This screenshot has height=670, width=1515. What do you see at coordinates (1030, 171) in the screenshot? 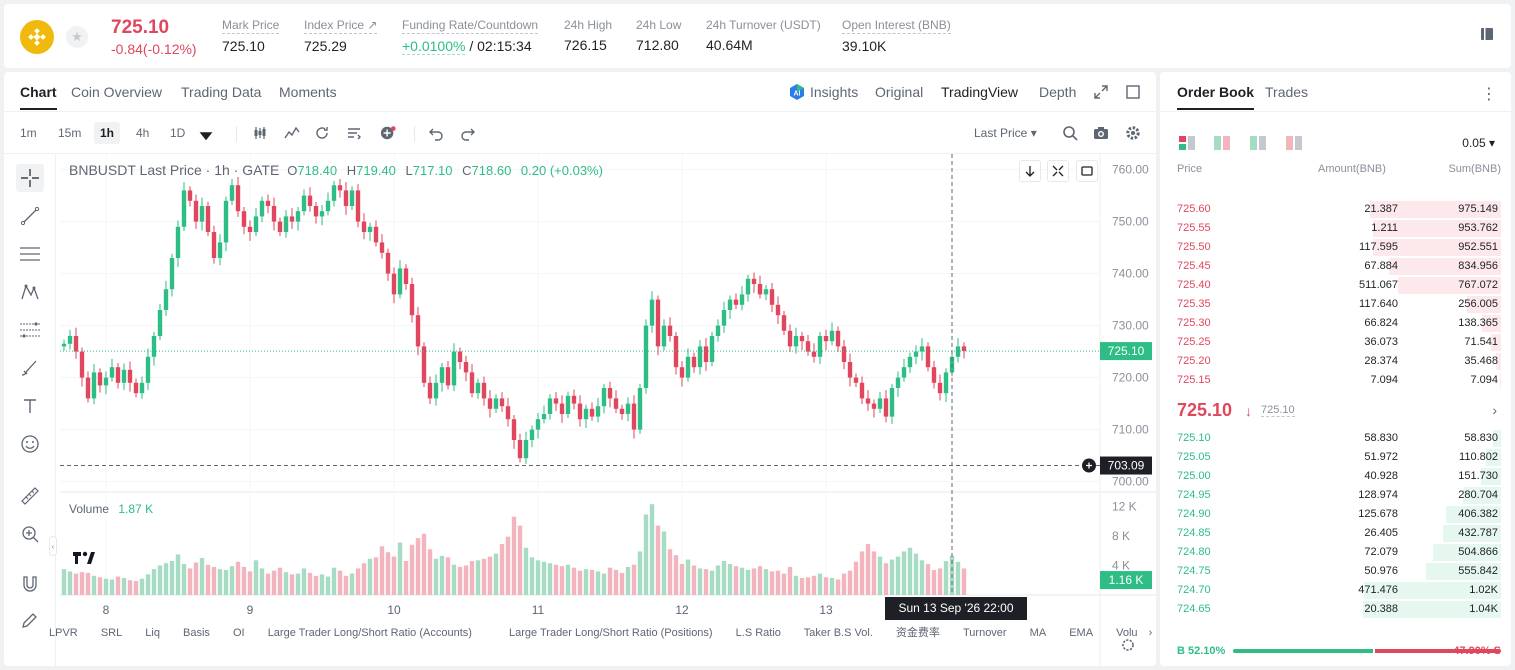
I see `scroll-down-button` at bounding box center [1030, 171].